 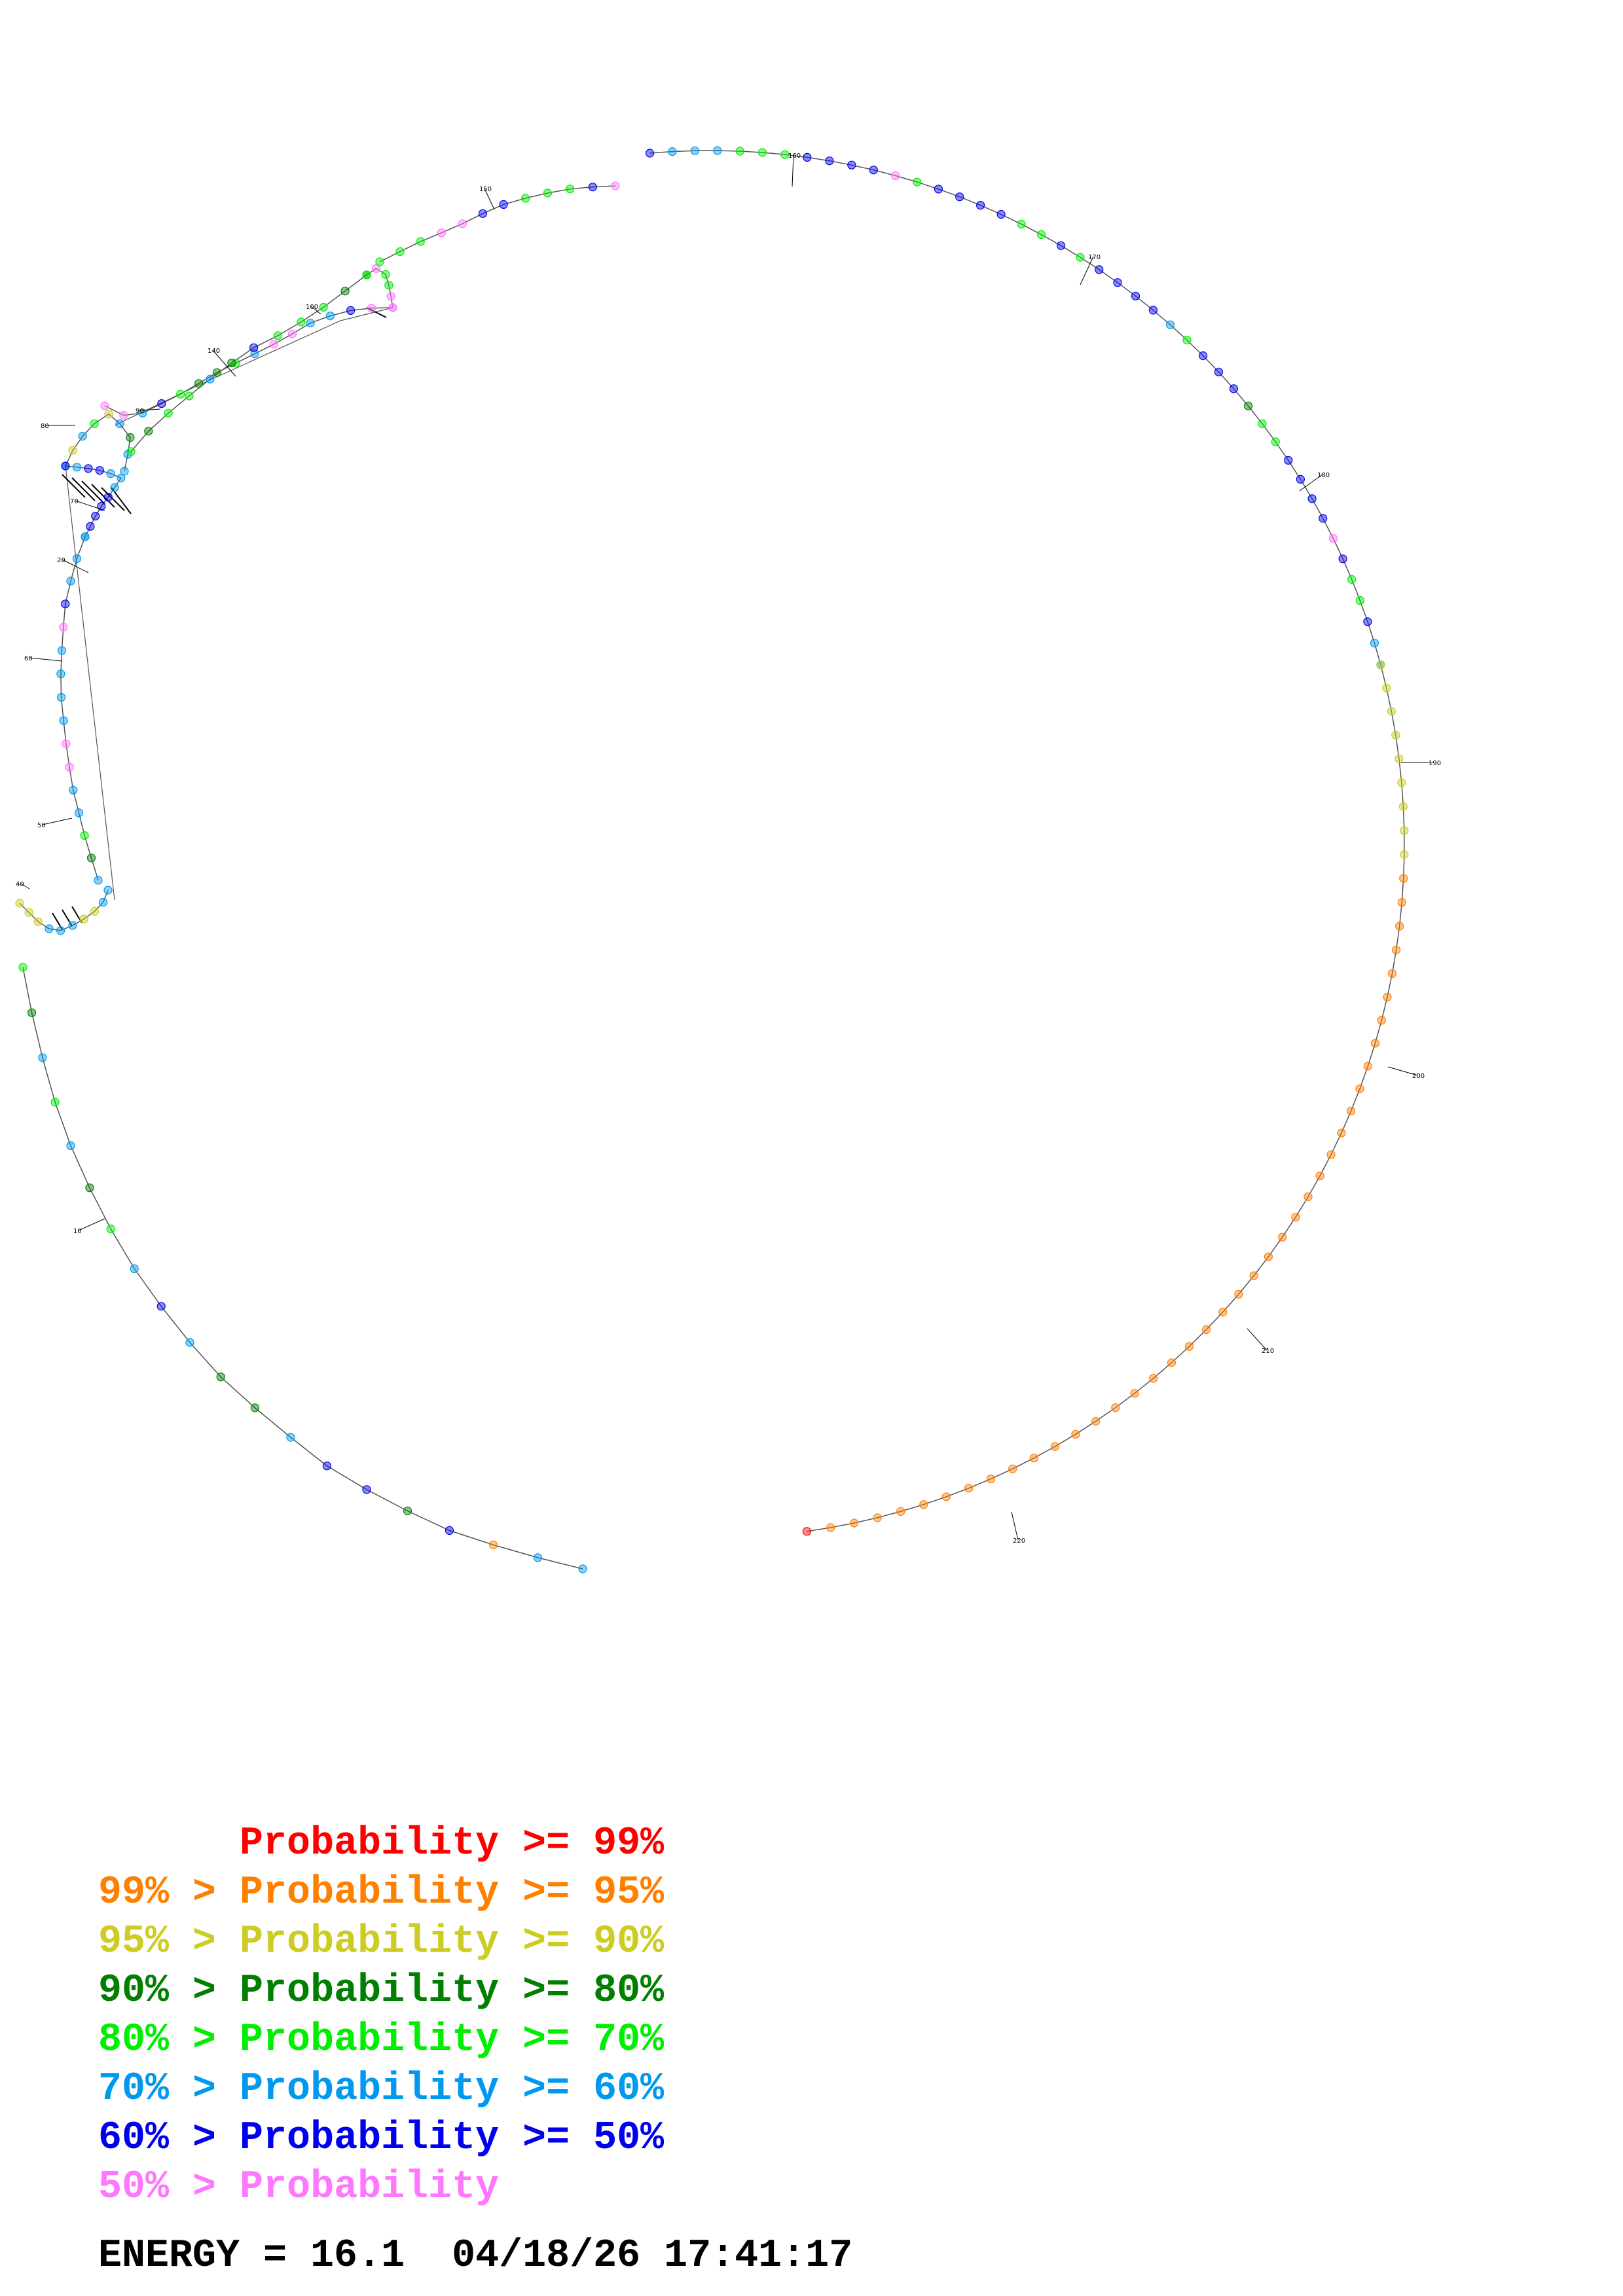 What do you see at coordinates (28, 658) in the screenshot?
I see `position-label: 60` at bounding box center [28, 658].